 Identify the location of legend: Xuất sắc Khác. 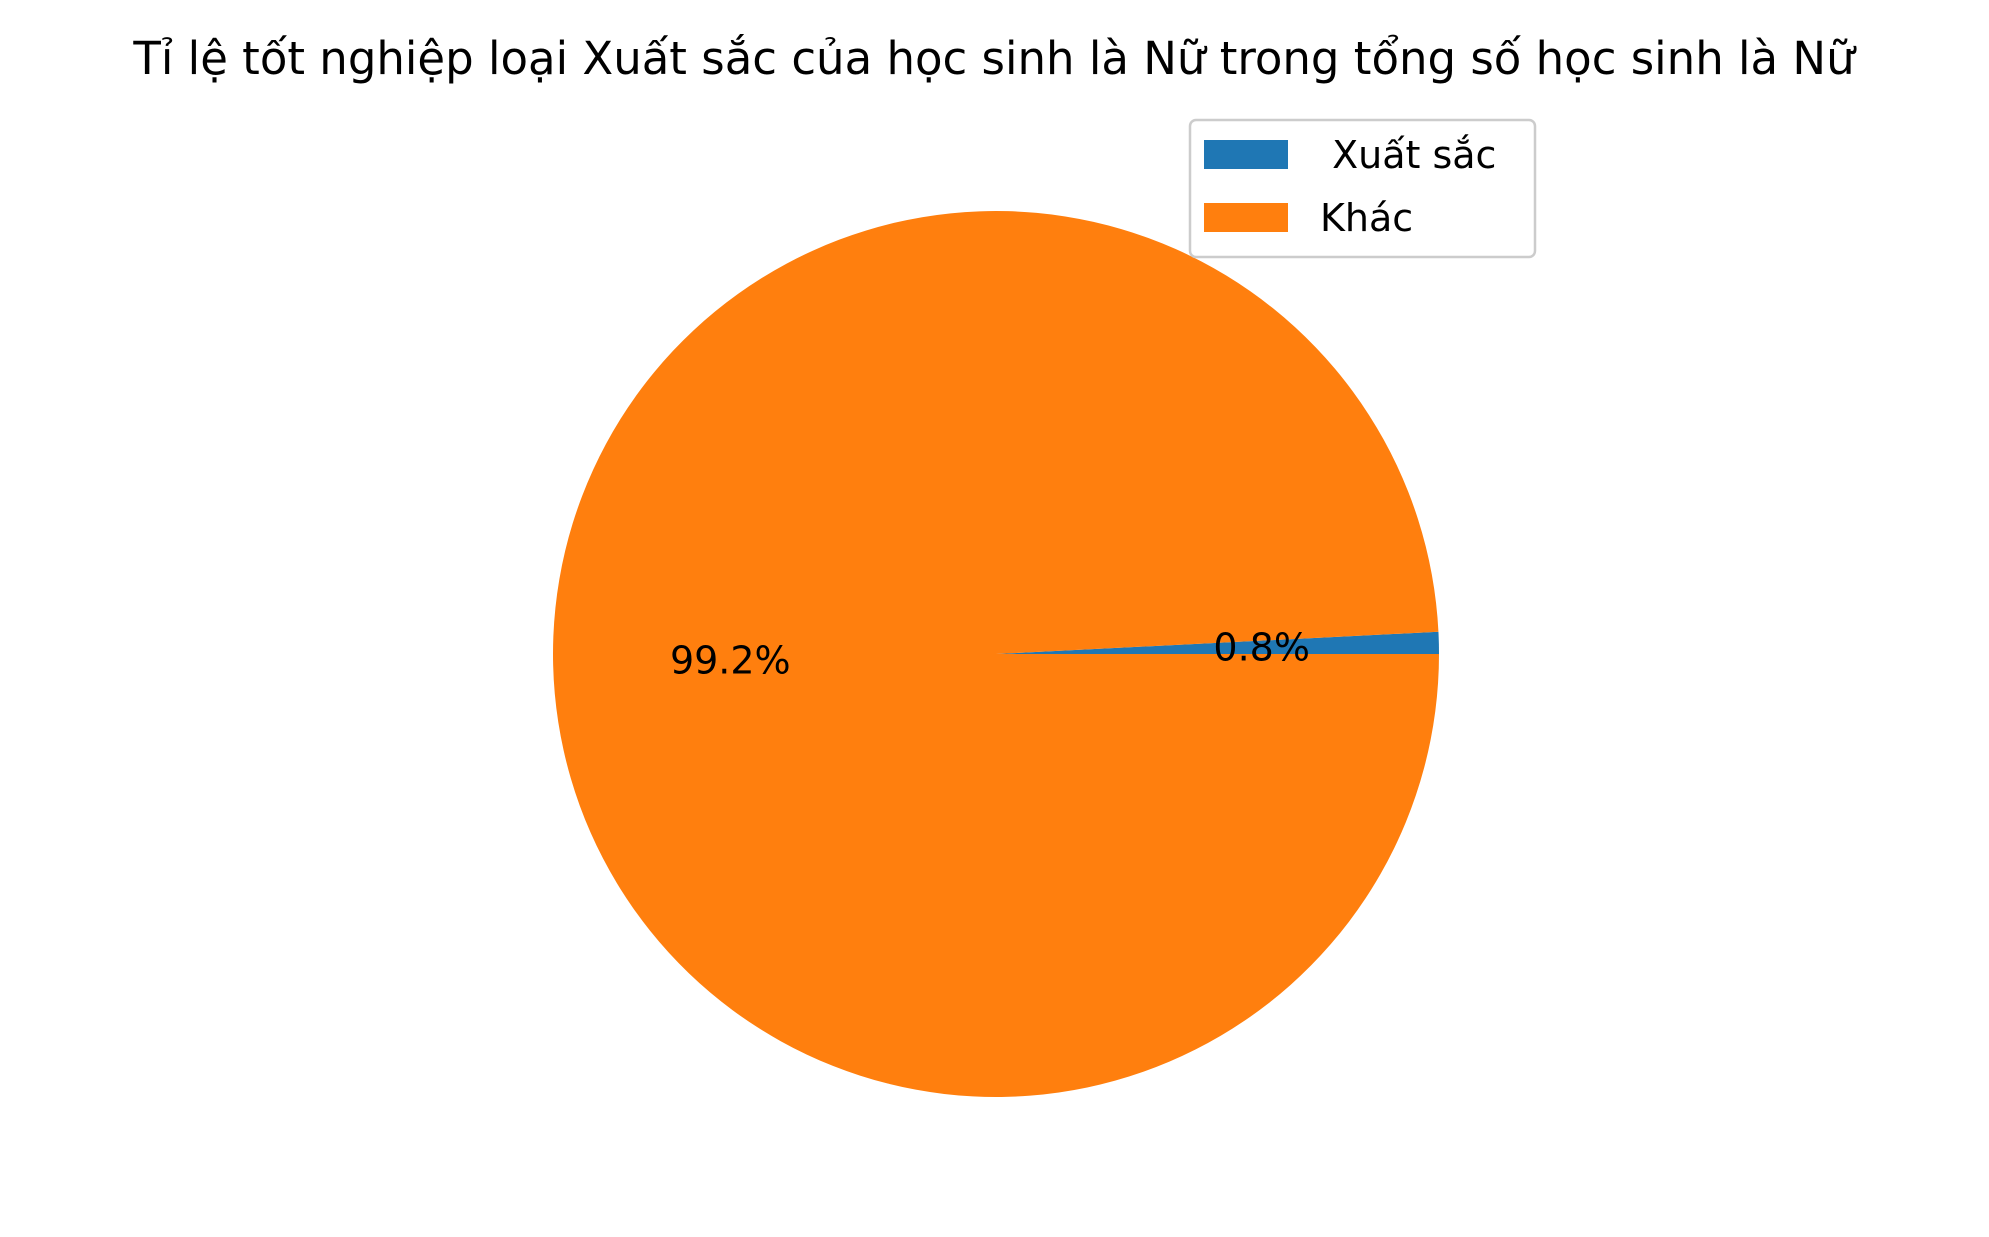
(1362, 188).